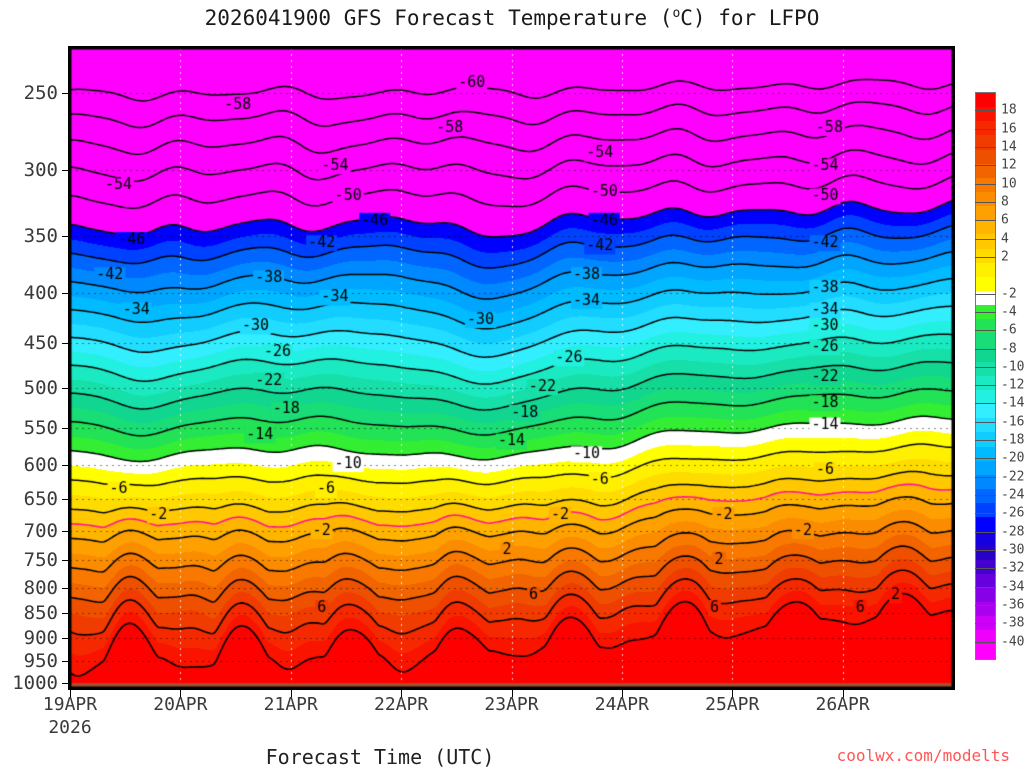 The image size is (1024, 769). Describe the element at coordinates (1009, 294) in the screenshot. I see `colorbar-tick-label: -2` at that location.